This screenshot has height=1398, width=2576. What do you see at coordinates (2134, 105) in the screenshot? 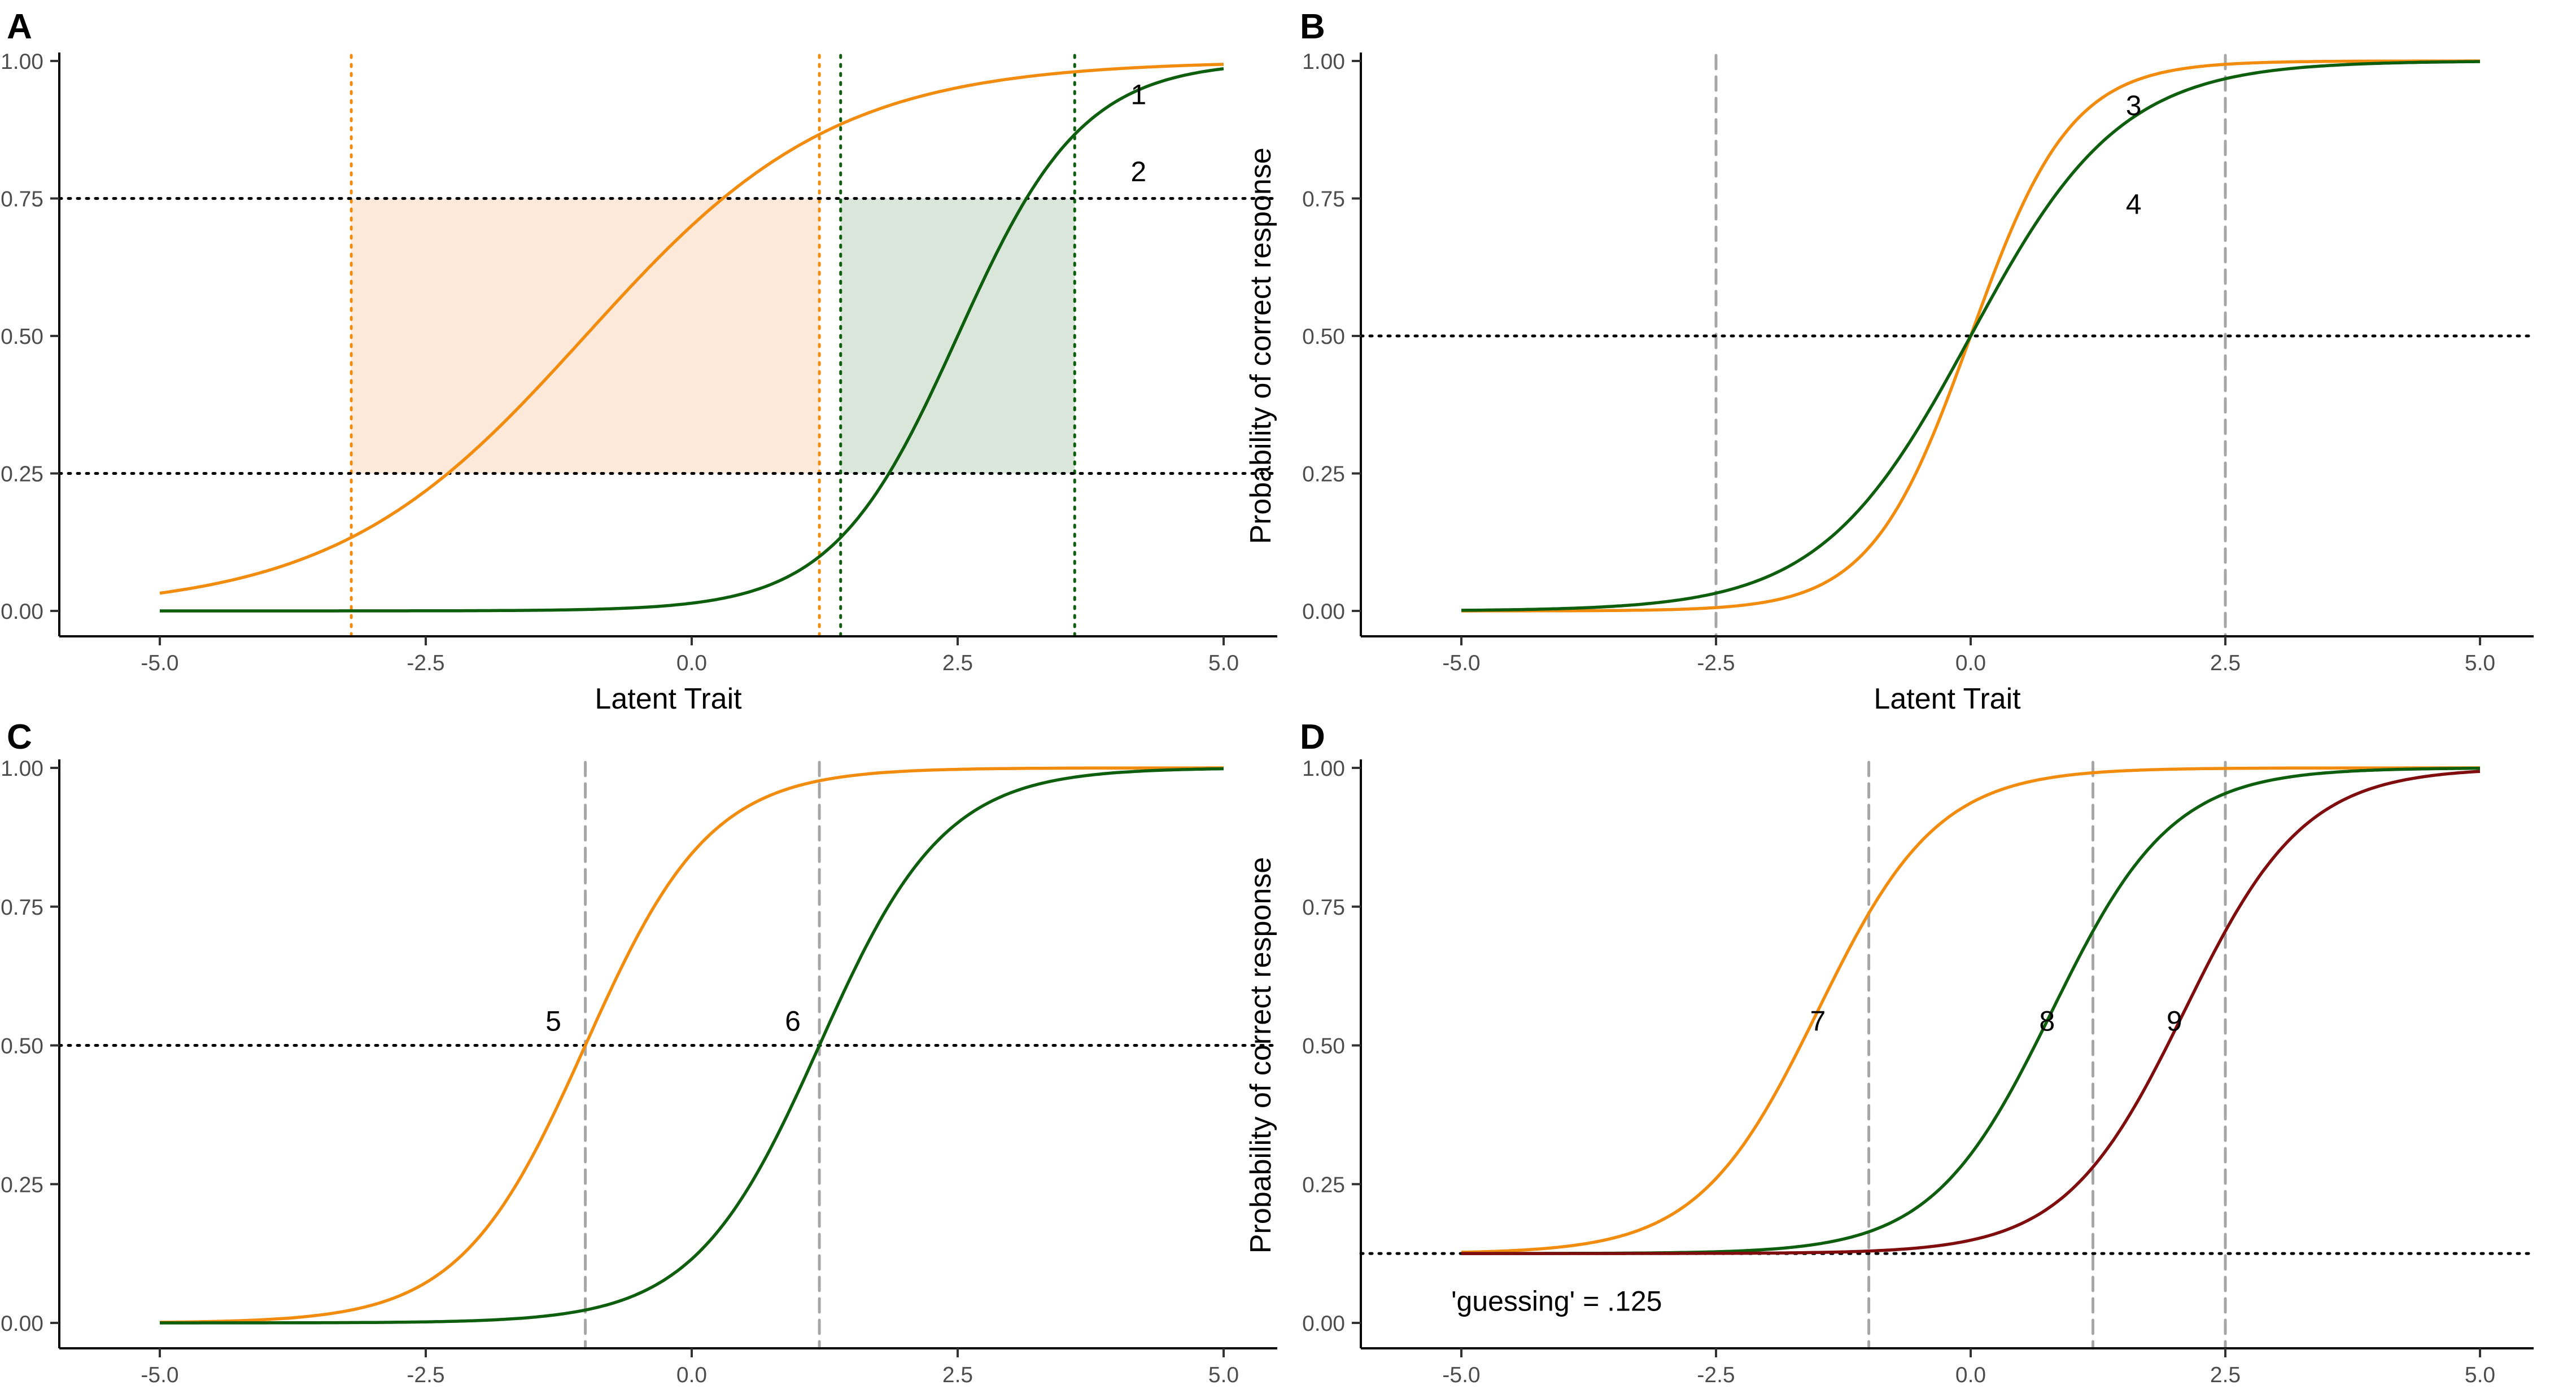
I see `curve-label-3: 3` at bounding box center [2134, 105].